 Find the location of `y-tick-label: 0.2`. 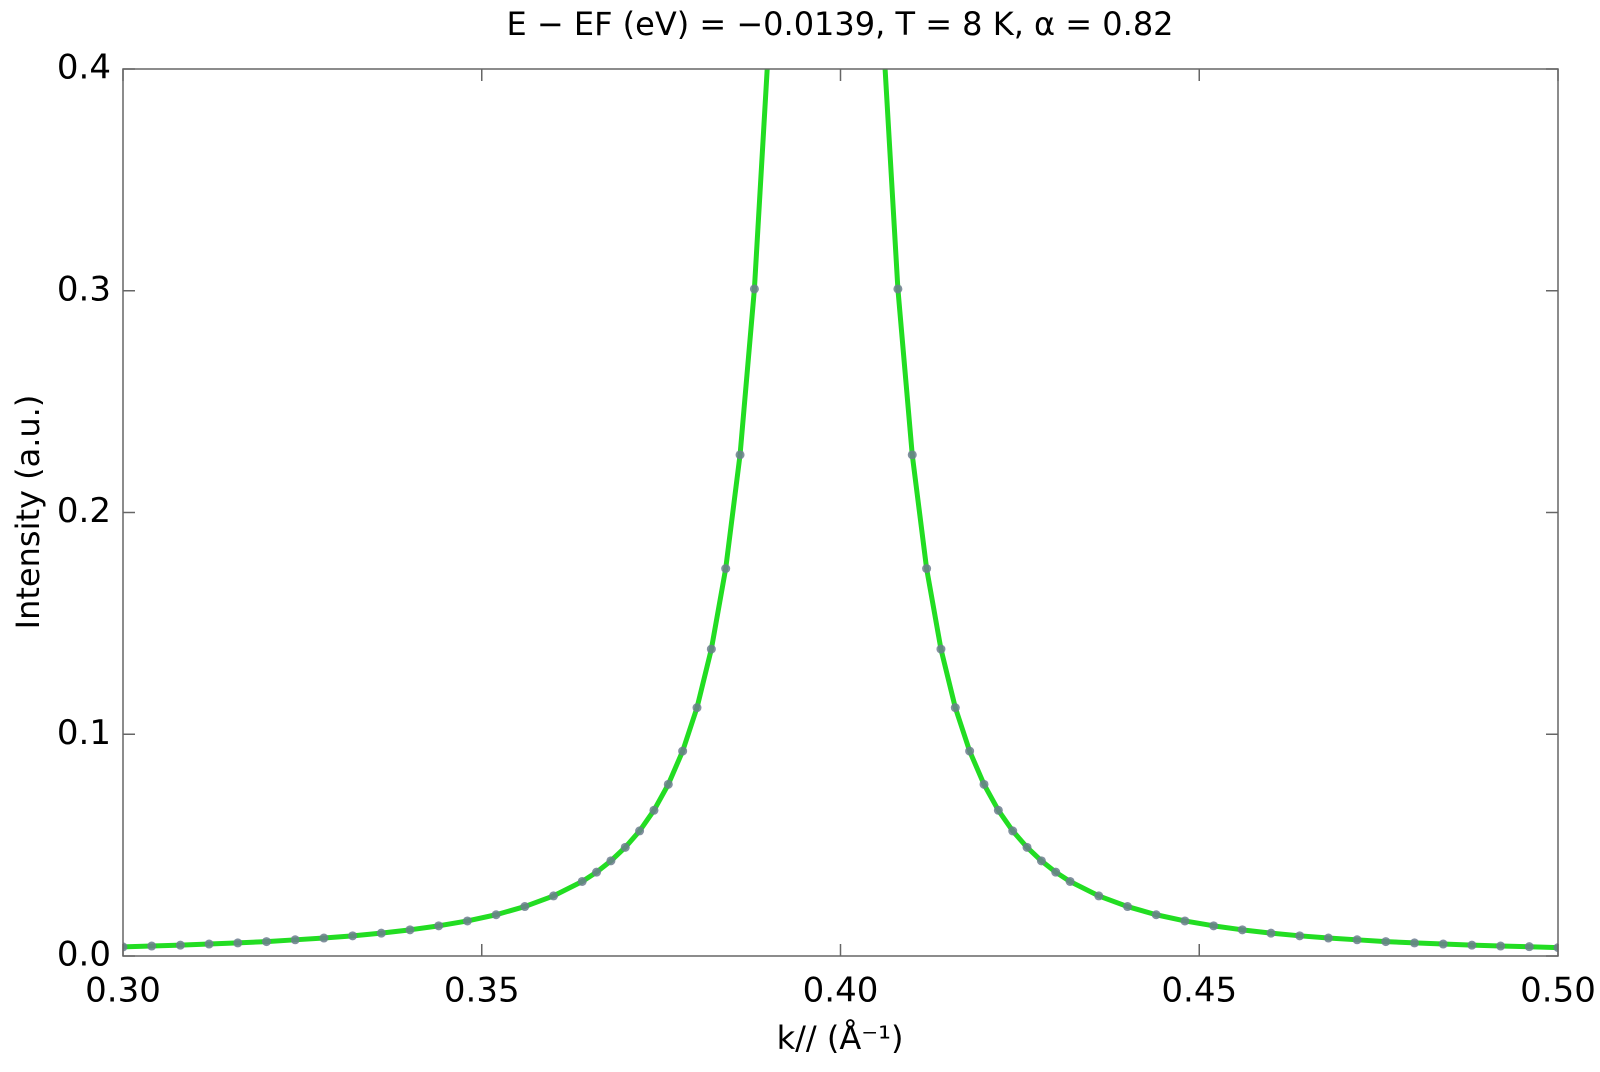

y-tick-label: 0.2 is located at coordinates (84, 511).